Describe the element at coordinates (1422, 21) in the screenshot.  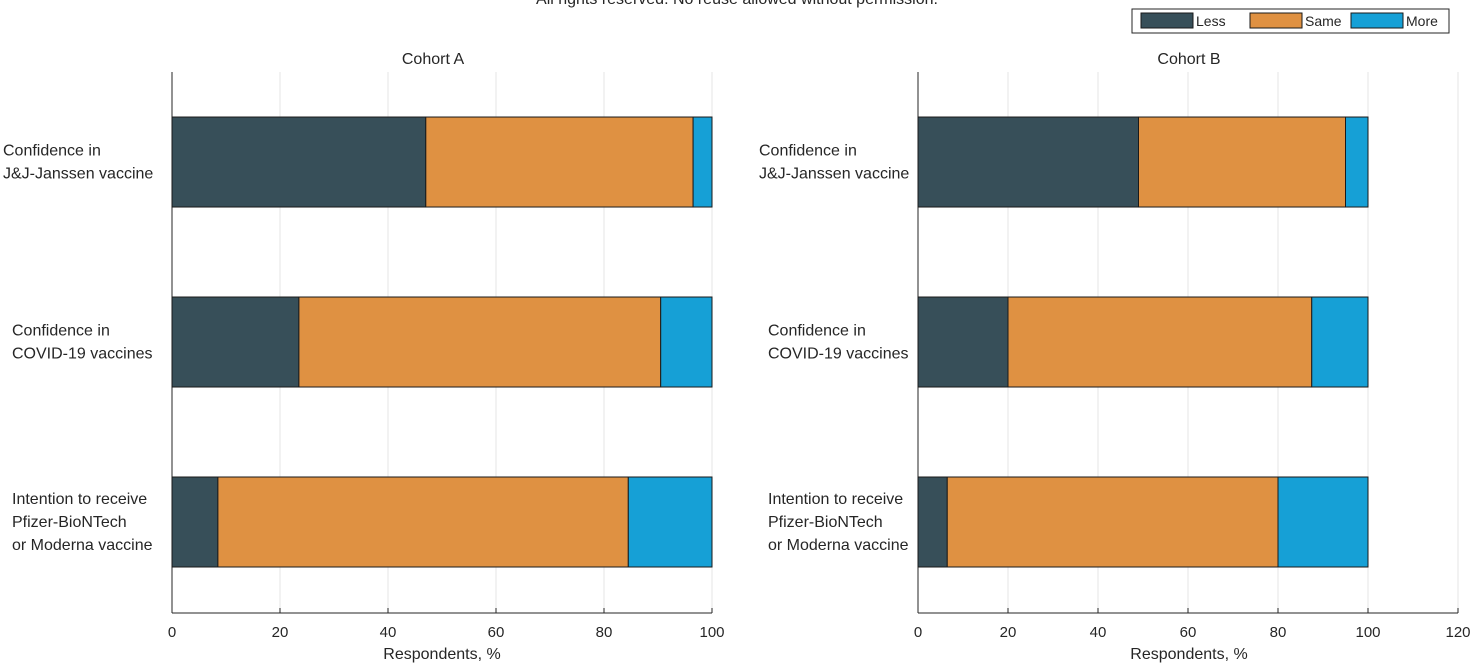
I see `legend-label: More` at that location.